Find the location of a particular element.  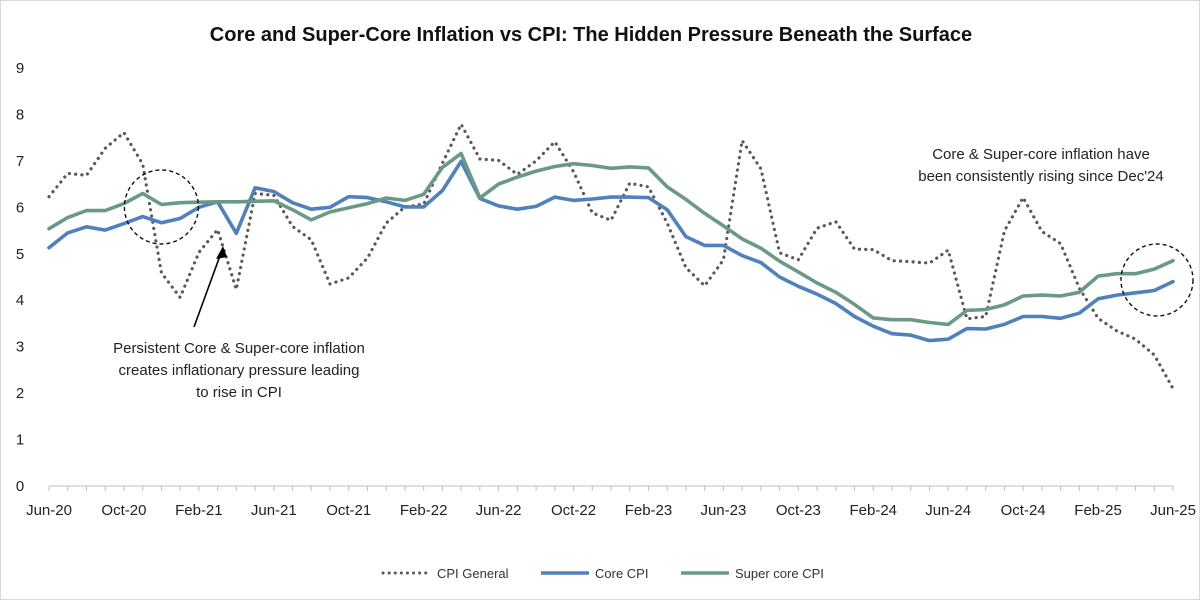

legend-label: Super core CPI is located at coordinates (779, 573).